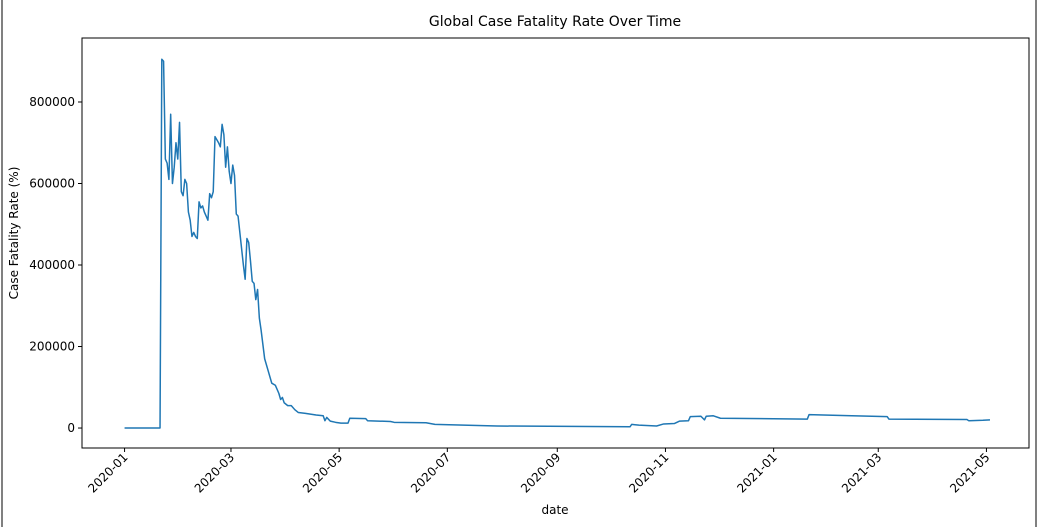 This screenshot has width=1042, height=527. Describe the element at coordinates (555, 22) in the screenshot. I see `chart-title: Global Case Fatality Rate Over Time` at that location.